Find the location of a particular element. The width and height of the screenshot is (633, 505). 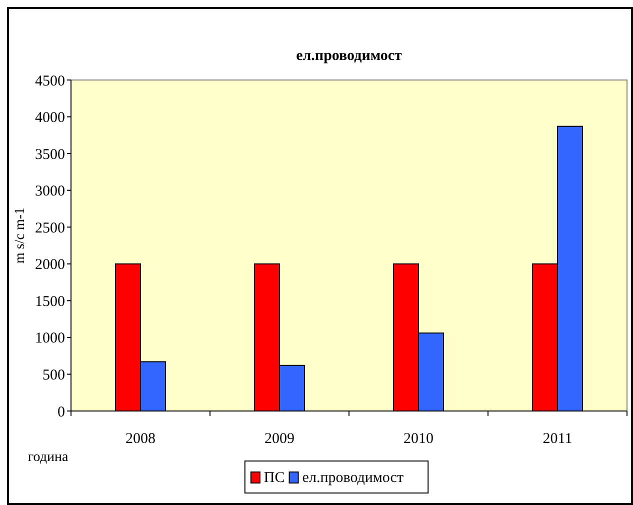

y-tick-label: 2500 is located at coordinates (50, 228).